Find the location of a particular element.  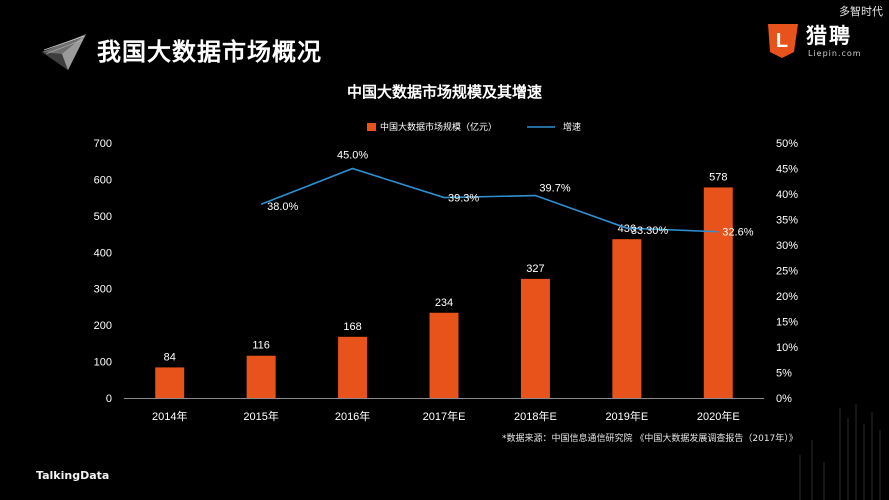

x-tick-label: 2014年 is located at coordinates (169, 416).